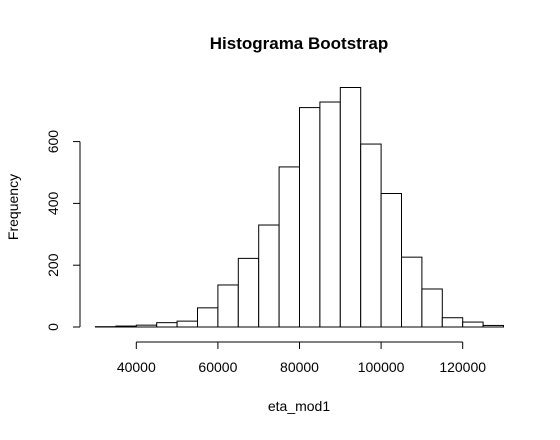  I want to click on chart-title: Histograma Bootstrap, so click(299, 43).